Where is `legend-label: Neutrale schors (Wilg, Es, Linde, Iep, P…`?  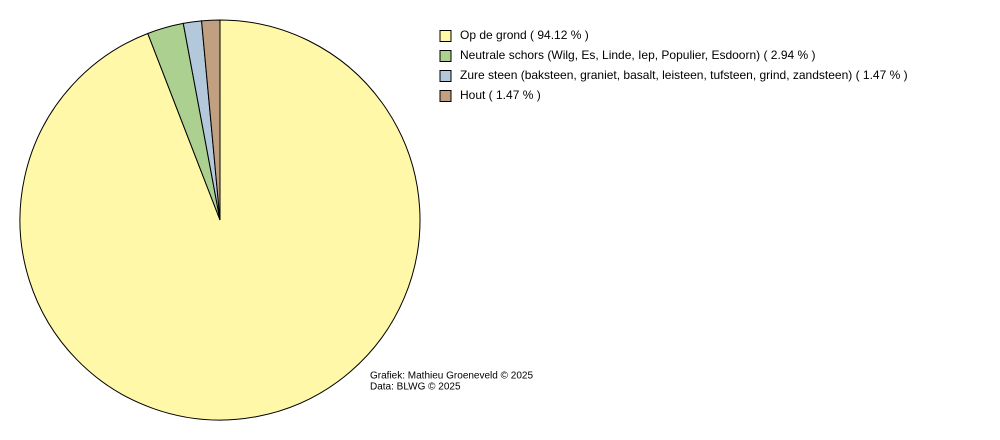
legend-label: Neutrale schors (Wilg, Es, Linde, Iep, P… is located at coordinates (638, 55).